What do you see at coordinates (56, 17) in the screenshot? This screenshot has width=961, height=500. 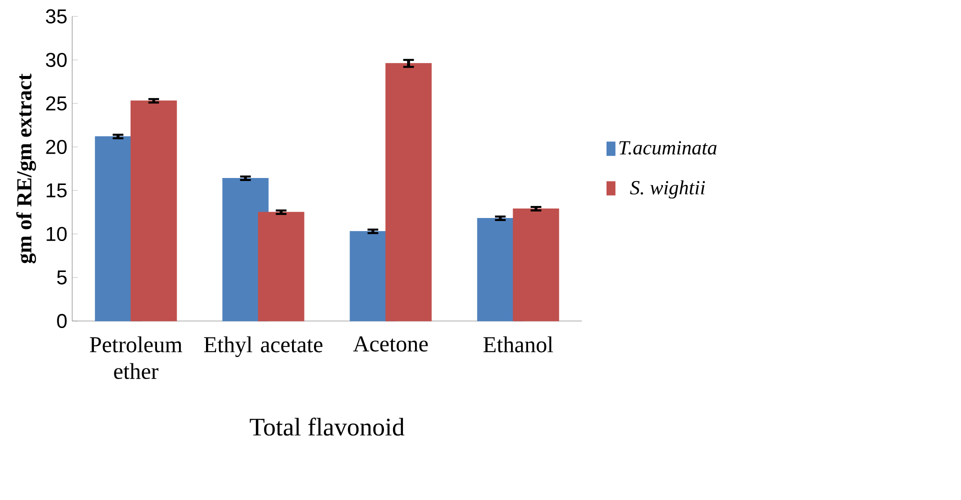 I see `y-tick-label: 35` at bounding box center [56, 17].